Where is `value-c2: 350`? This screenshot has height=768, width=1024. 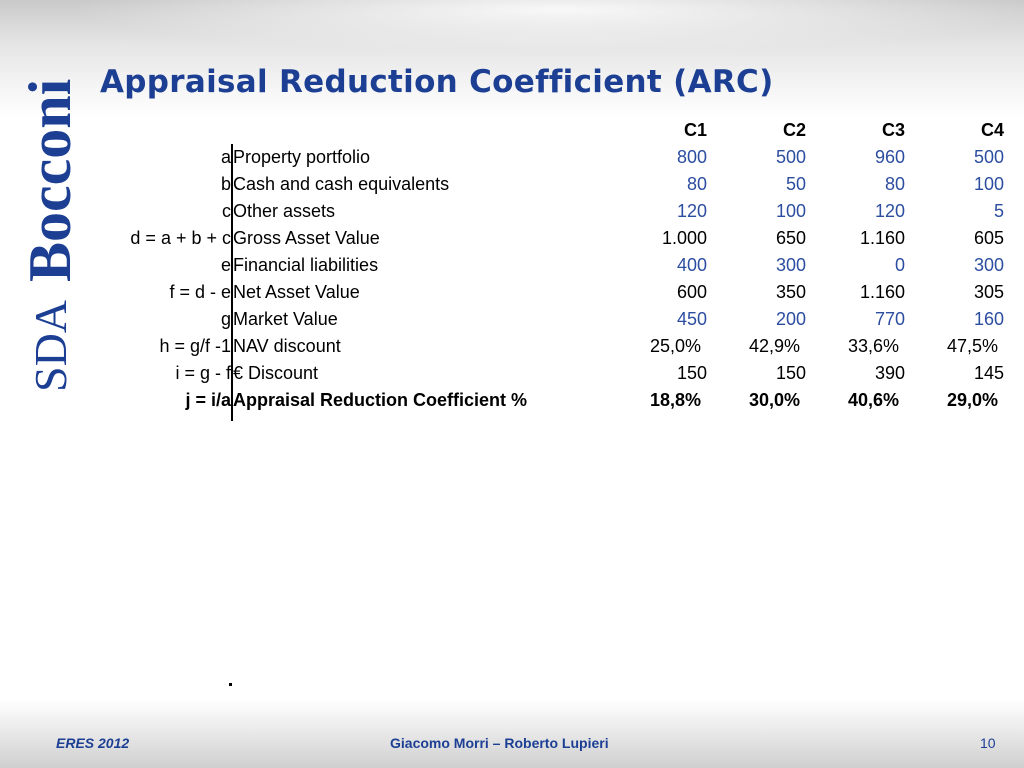 value-c2: 350 is located at coordinates (790, 292).